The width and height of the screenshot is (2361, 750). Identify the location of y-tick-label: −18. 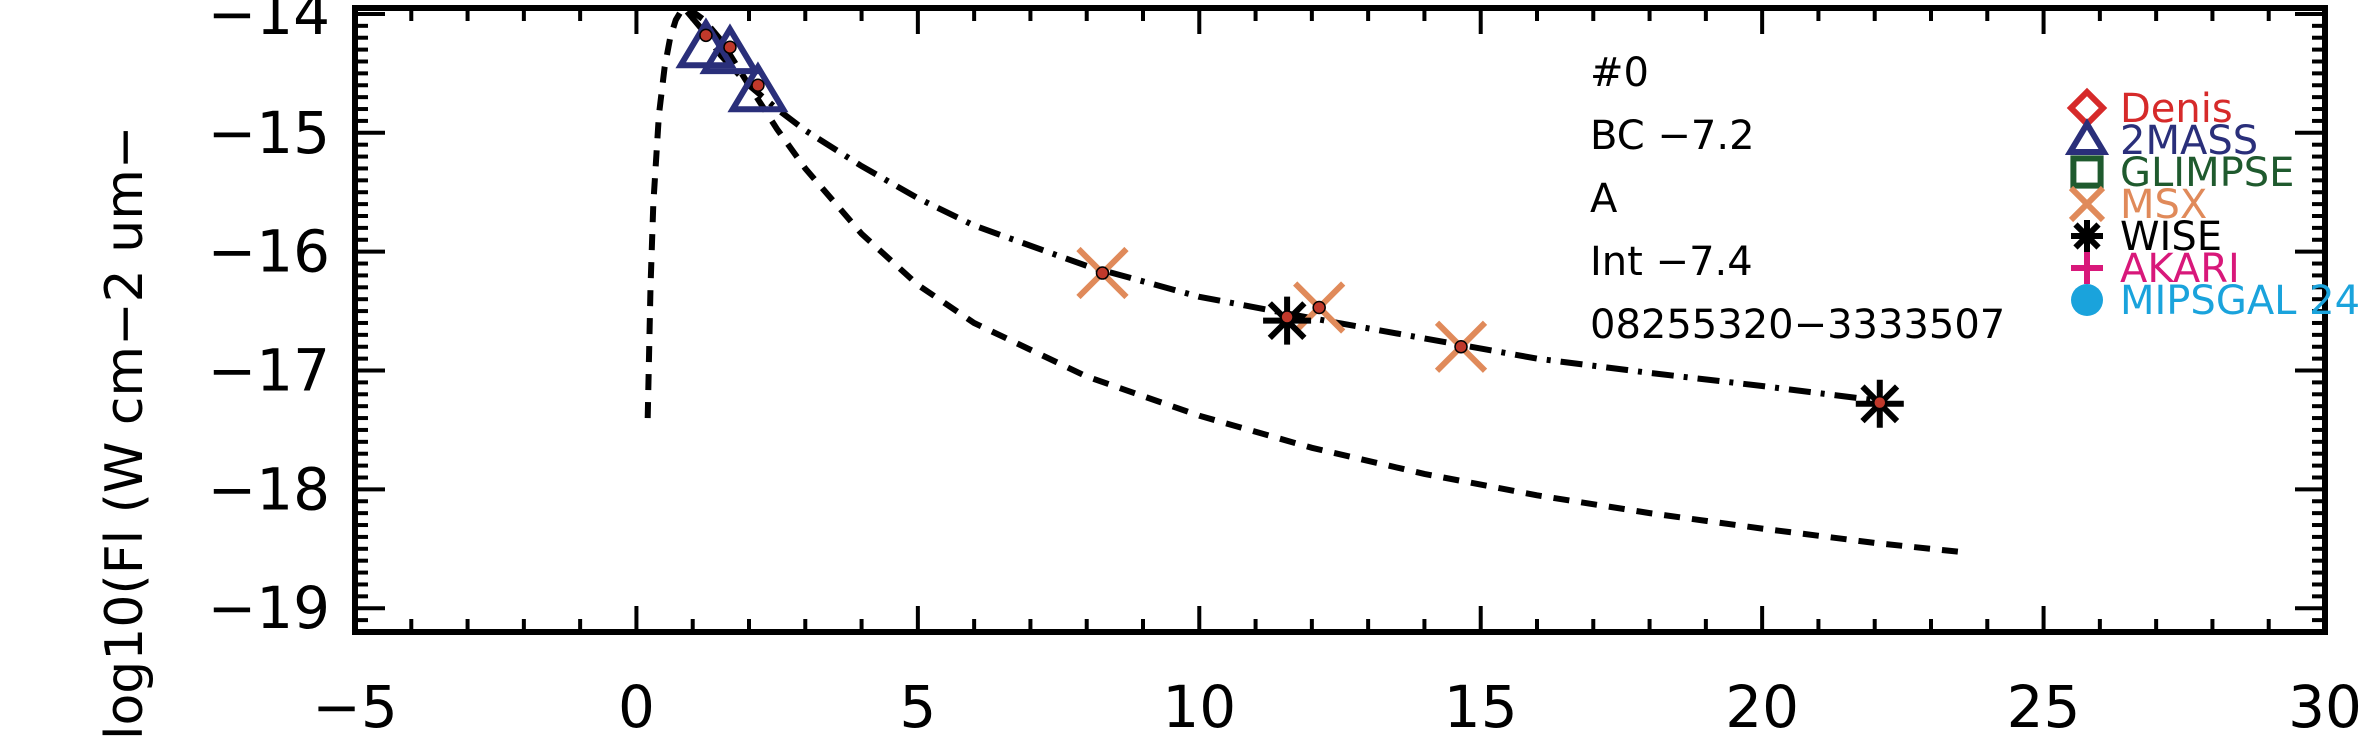
(269, 489).